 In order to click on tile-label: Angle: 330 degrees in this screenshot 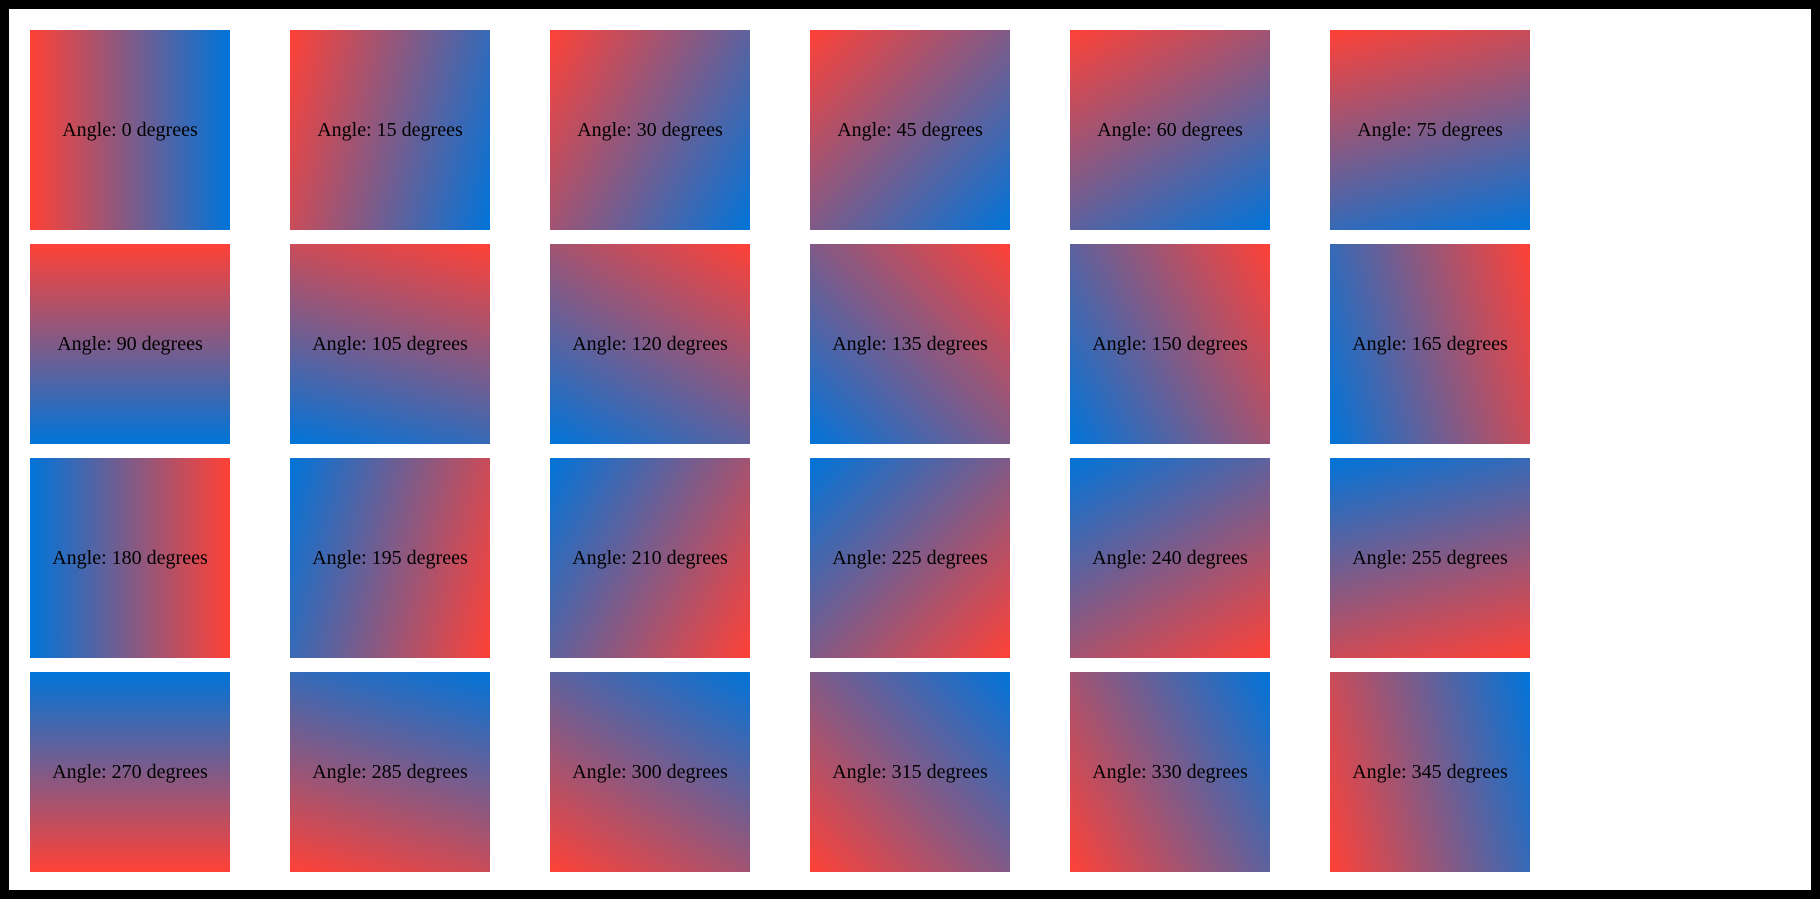, I will do `click(1170, 772)`.